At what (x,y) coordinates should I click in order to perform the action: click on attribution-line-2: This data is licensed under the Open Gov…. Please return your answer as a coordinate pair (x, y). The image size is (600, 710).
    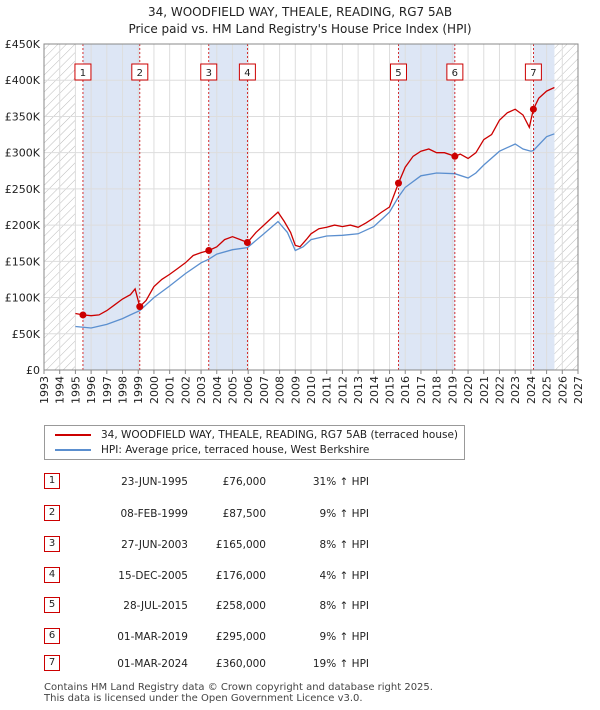
    Looking at the image, I should click on (203, 698).